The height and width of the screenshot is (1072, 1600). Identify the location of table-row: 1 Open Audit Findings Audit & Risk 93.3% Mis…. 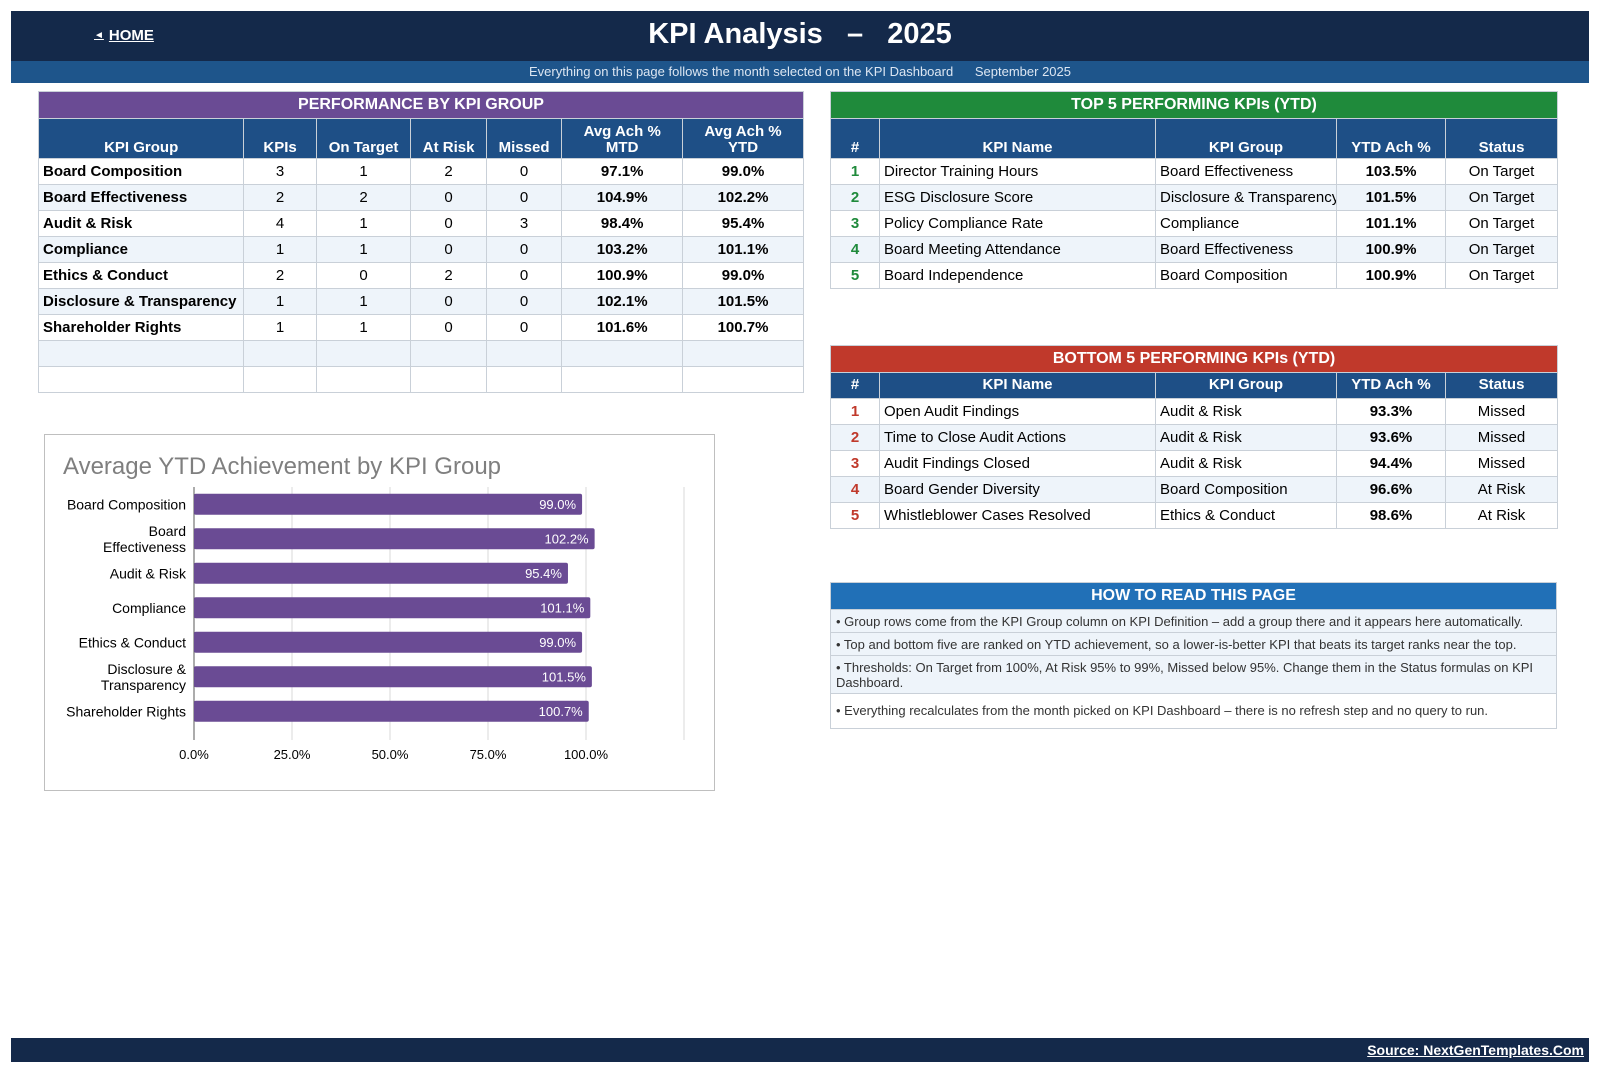
(1194, 411).